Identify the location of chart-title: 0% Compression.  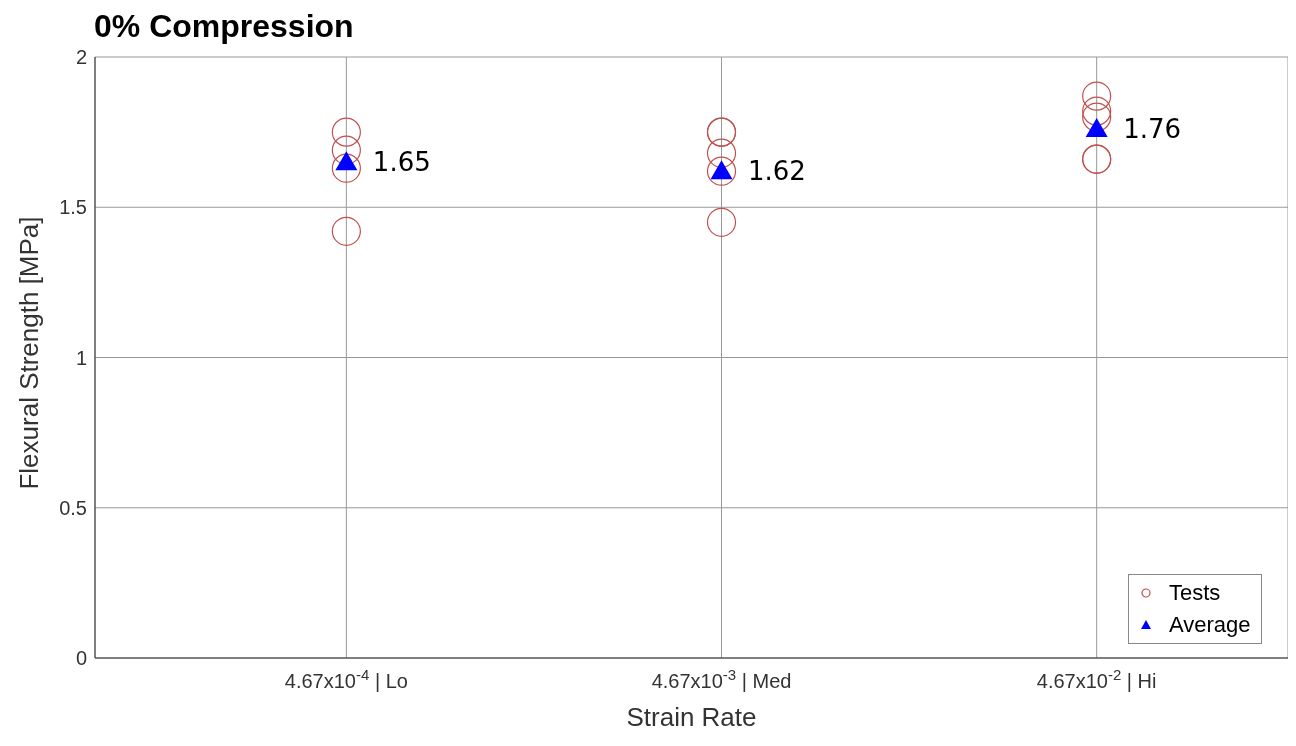
(224, 26).